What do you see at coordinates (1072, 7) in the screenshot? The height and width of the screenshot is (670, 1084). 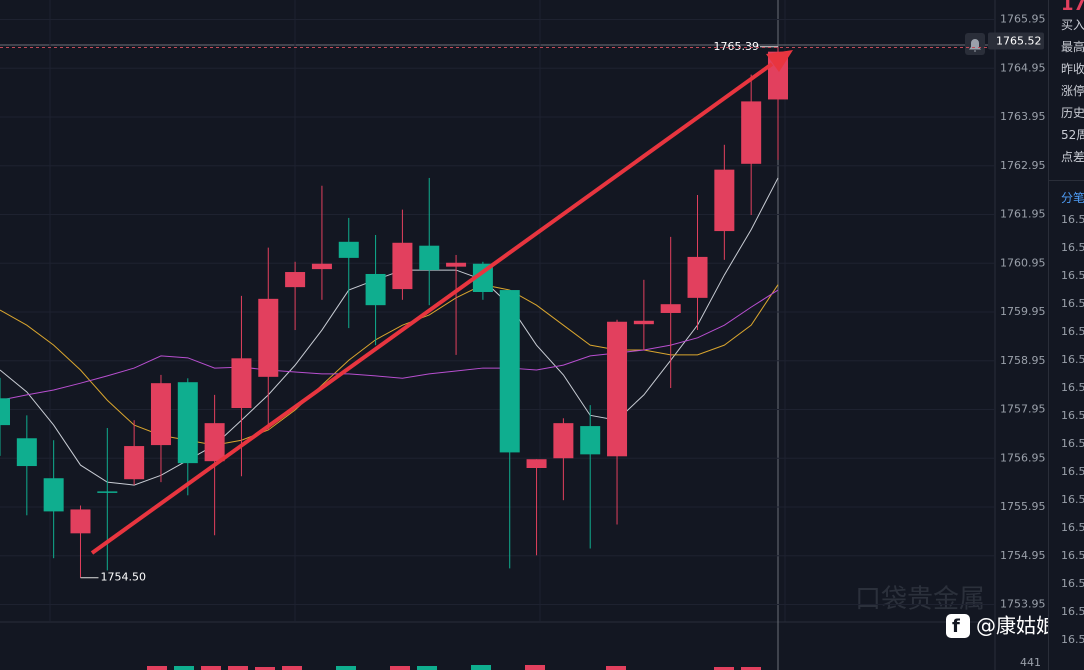 I see `side-price: 17` at bounding box center [1072, 7].